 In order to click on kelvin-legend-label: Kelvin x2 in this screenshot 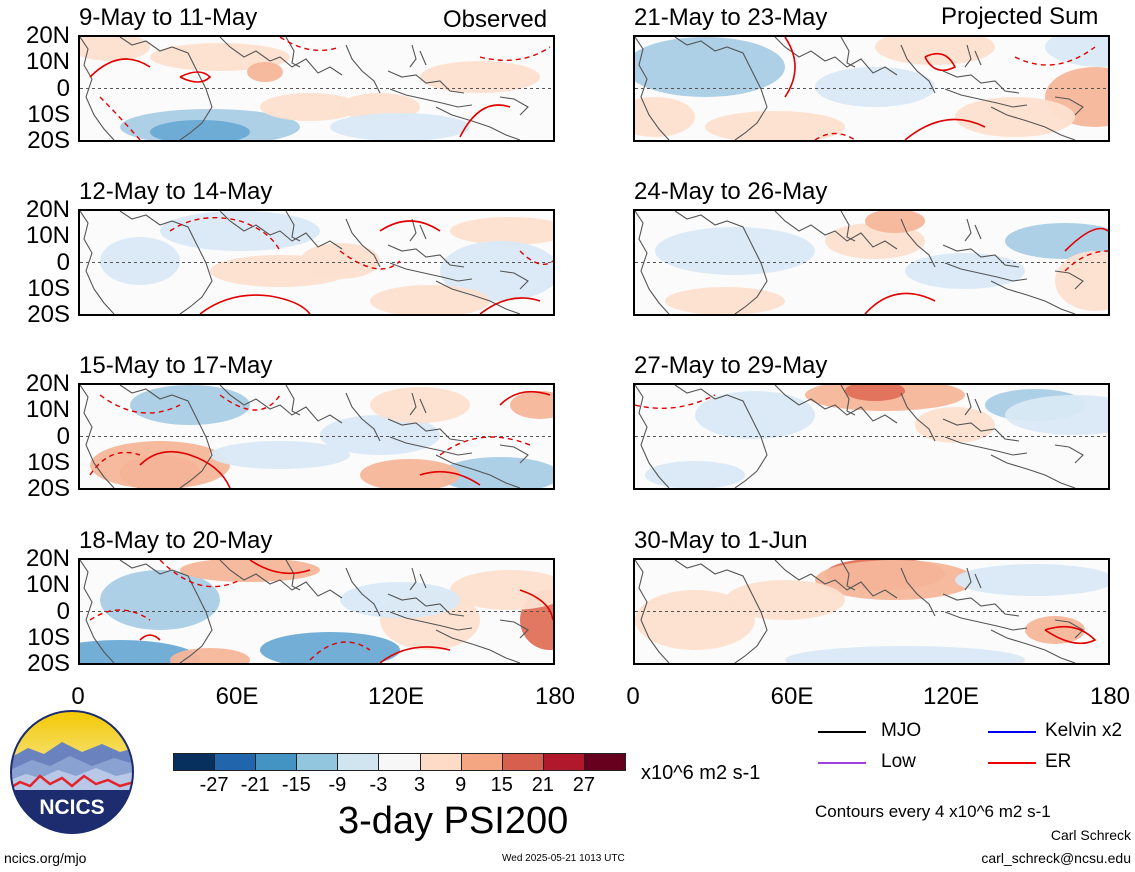, I will do `click(1084, 730)`.